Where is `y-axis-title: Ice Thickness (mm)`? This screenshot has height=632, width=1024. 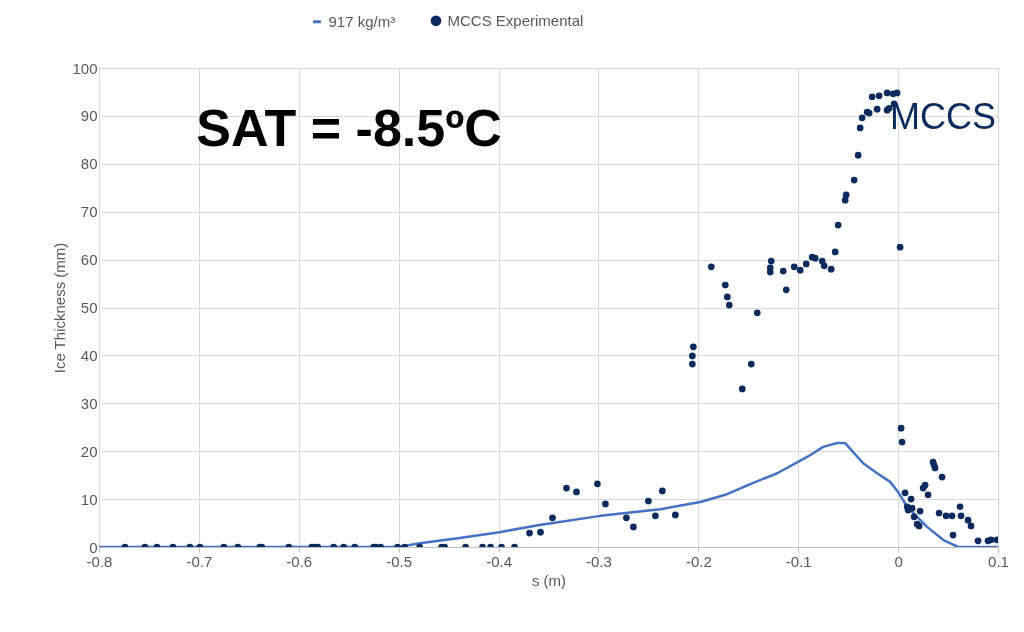 y-axis-title: Ice Thickness (mm) is located at coordinates (60, 308).